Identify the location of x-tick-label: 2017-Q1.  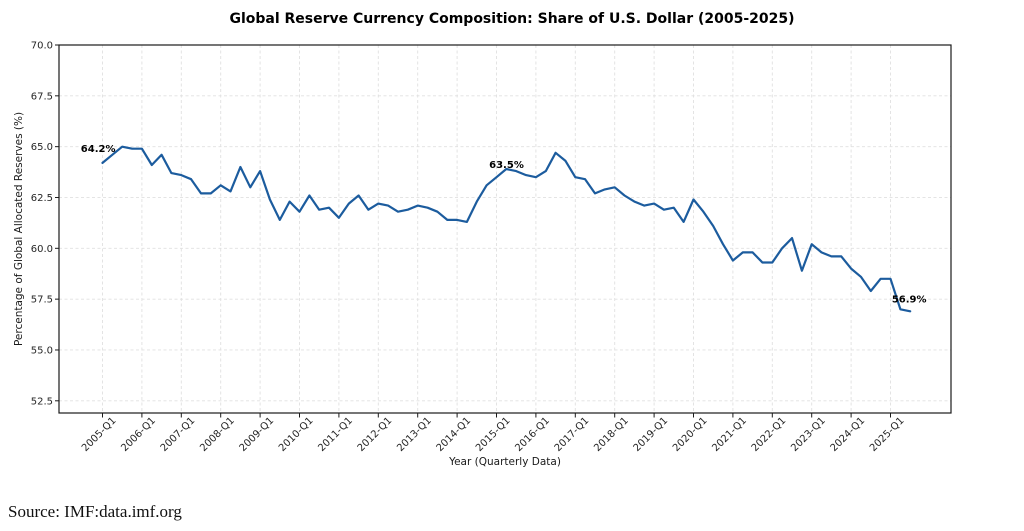
(572, 434).